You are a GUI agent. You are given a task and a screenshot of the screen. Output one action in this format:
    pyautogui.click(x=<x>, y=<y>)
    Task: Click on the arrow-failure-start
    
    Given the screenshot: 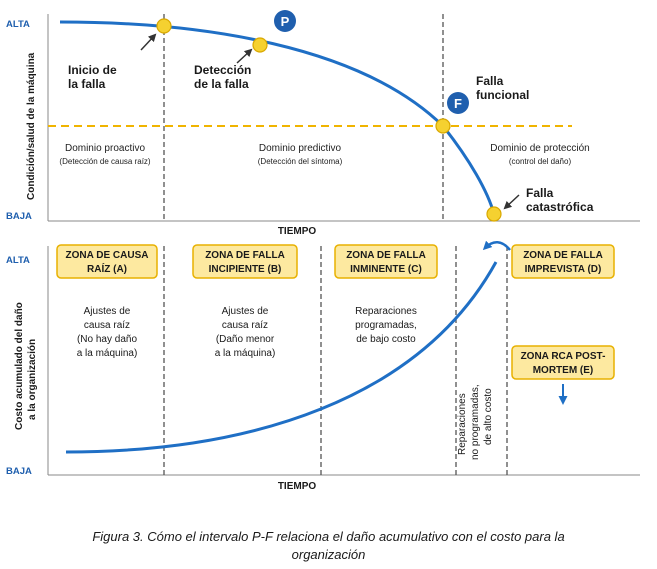 What is the action you would take?
    pyautogui.click(x=148, y=42)
    